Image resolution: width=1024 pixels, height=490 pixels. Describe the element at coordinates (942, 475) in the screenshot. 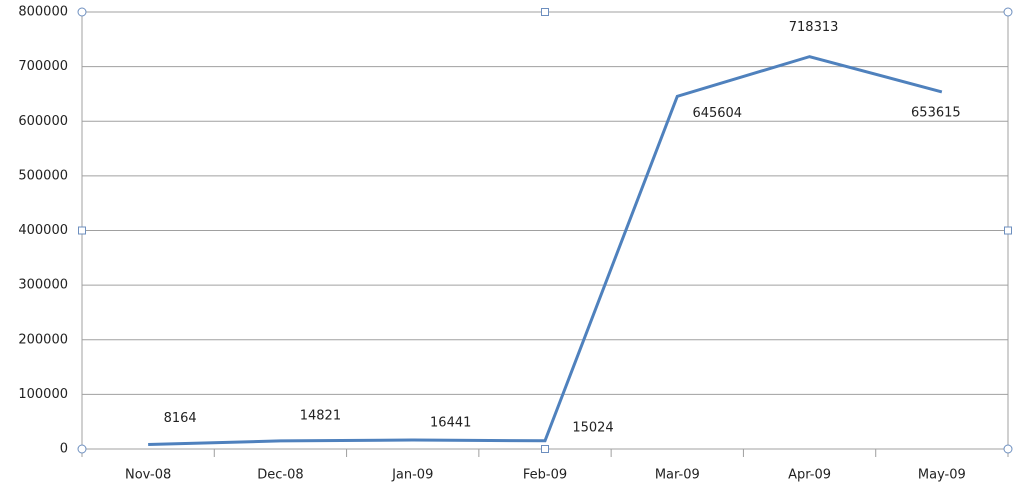

I see `x-tick-label: May-09` at that location.